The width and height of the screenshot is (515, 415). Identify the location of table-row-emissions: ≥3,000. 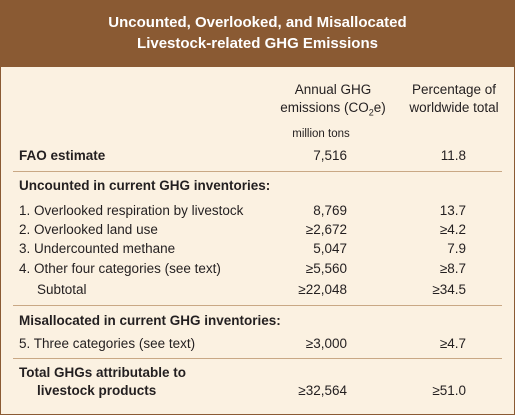
(326, 343).